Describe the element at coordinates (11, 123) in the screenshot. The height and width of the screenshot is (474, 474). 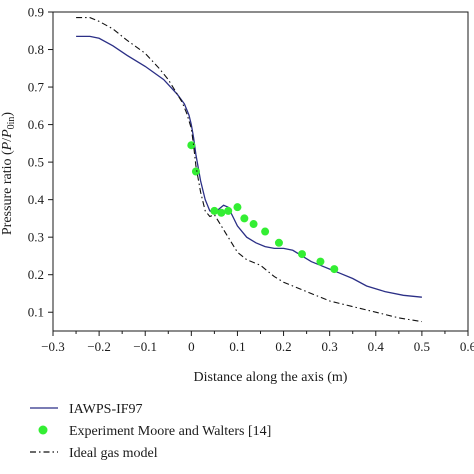
I see `y-axis-label-sub: 0in` at that location.